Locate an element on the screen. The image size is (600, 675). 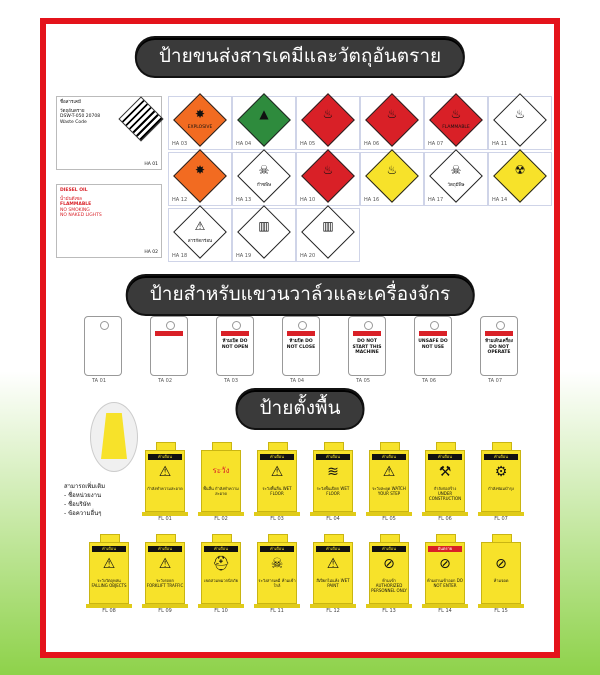
hazard-sign: ✸ EXPLOSIVE HA 03 is located at coordinates (200, 121).